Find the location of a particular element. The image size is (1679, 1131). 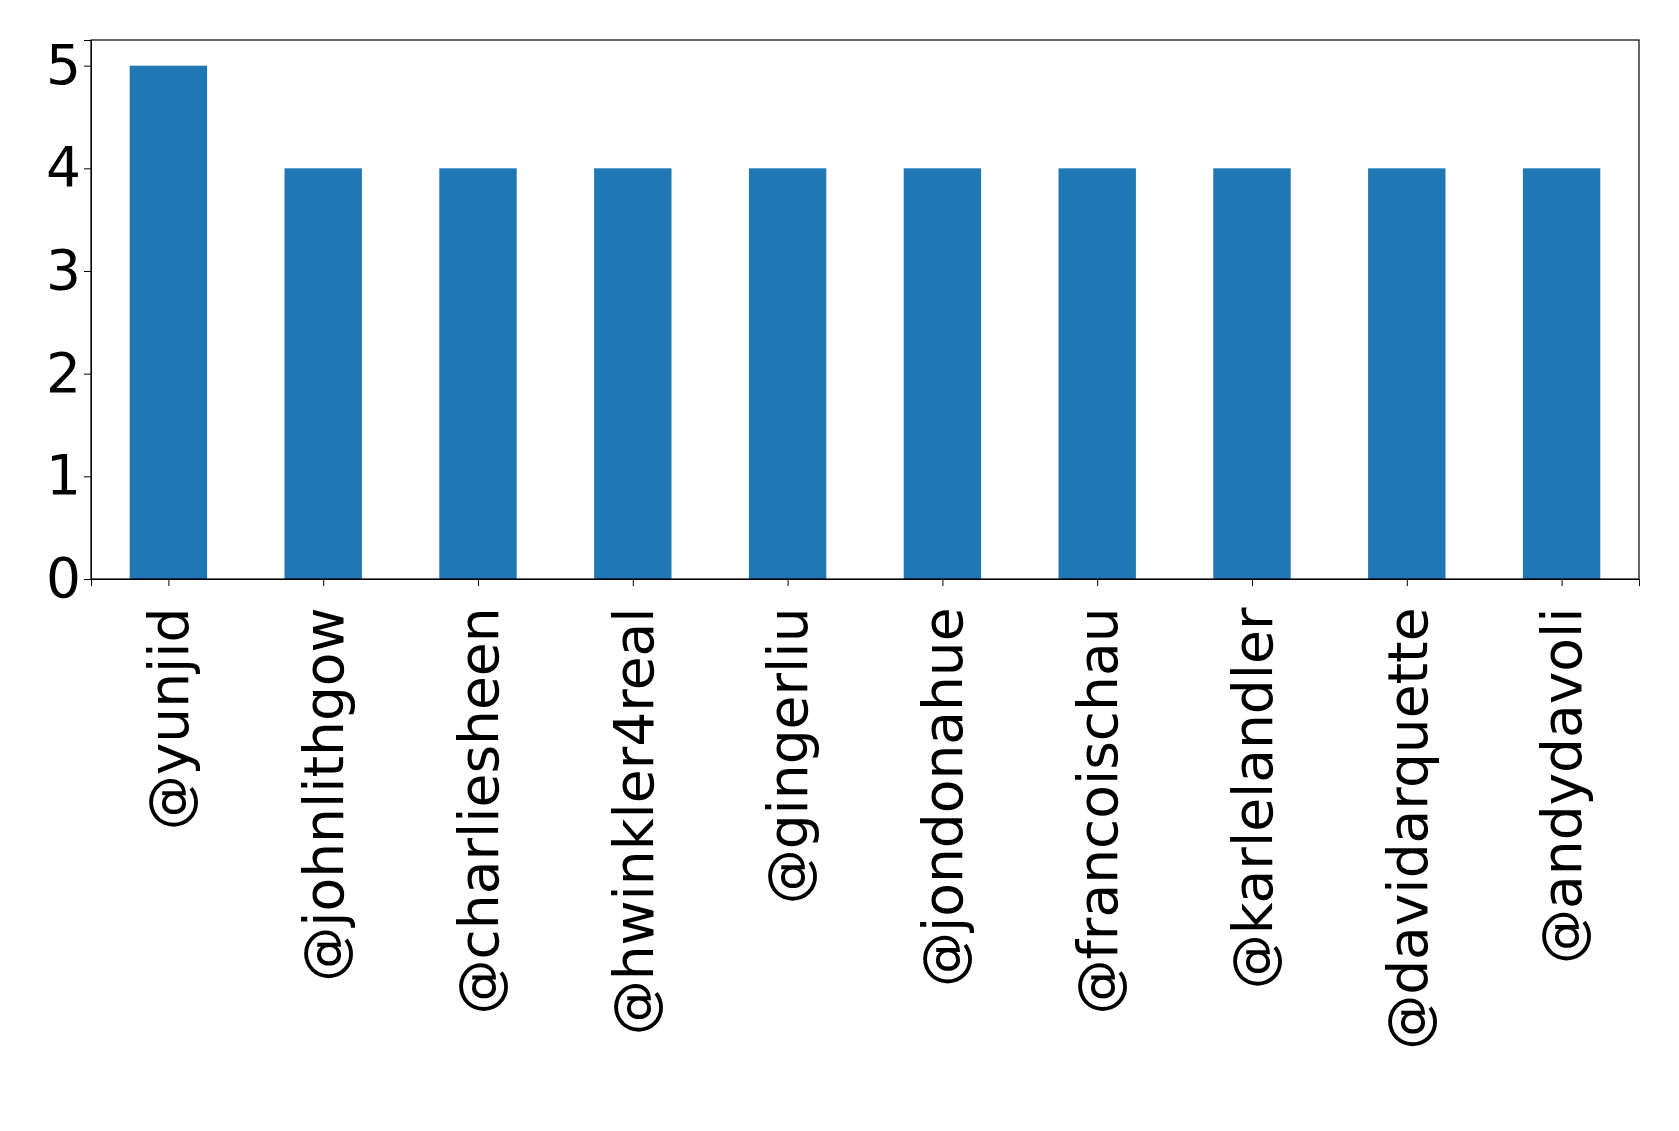

y-tick-label: 5 is located at coordinates (63, 64).